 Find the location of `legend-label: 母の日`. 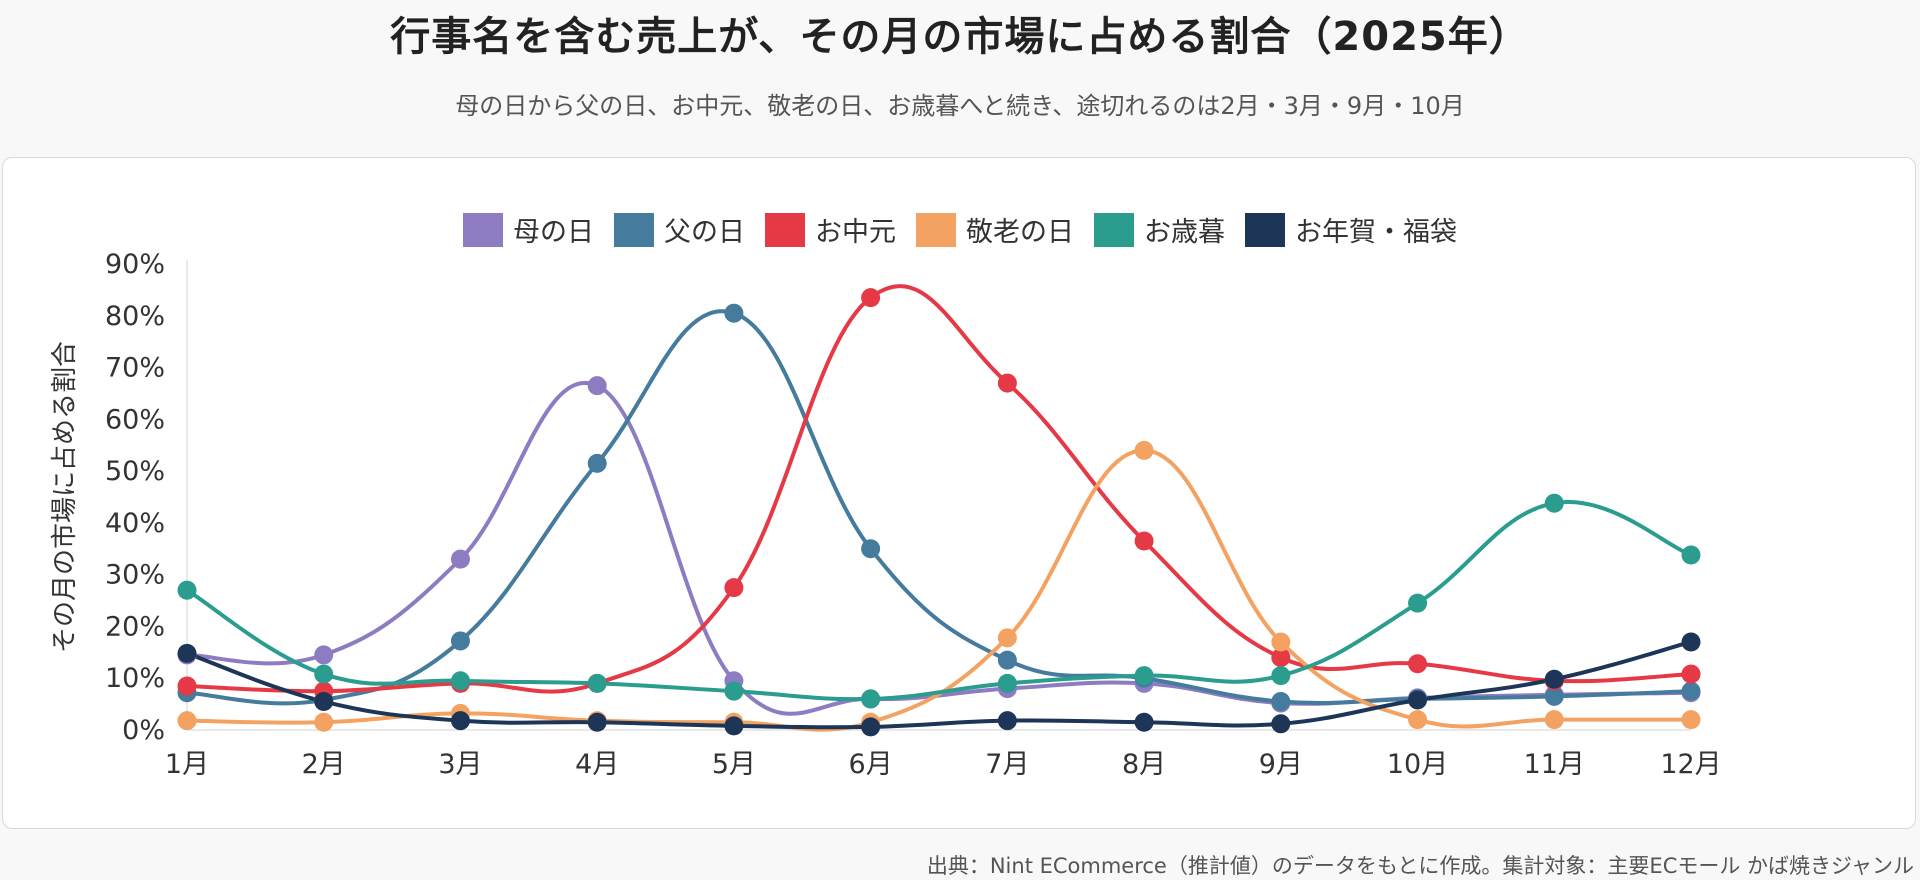

legend-label: 母の日 is located at coordinates (553, 232).